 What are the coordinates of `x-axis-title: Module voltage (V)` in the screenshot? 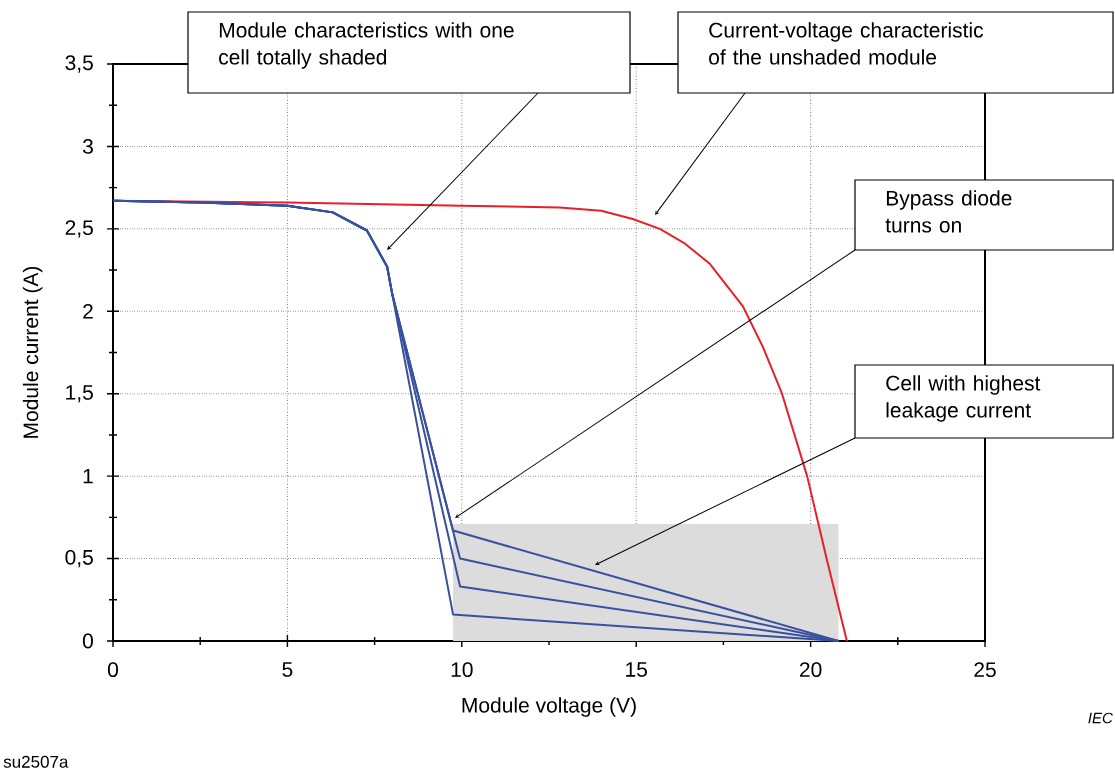 It's located at (549, 707).